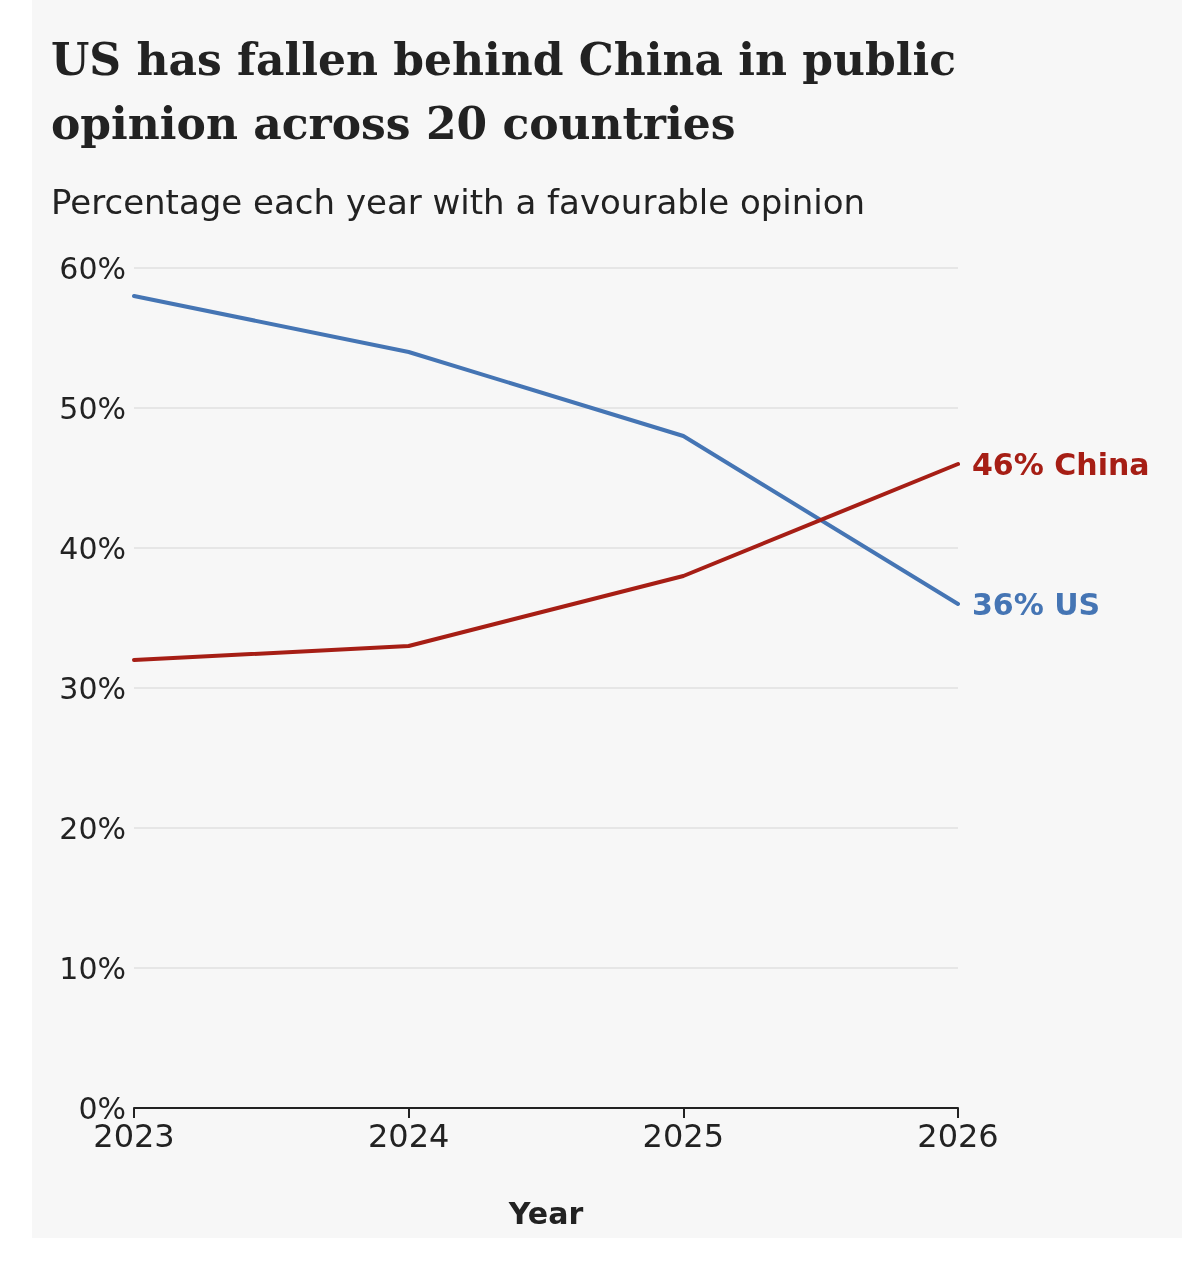 This screenshot has height=1266, width=1182. Describe the element at coordinates (92, 268) in the screenshot. I see `y-tick-label: 60%` at that location.